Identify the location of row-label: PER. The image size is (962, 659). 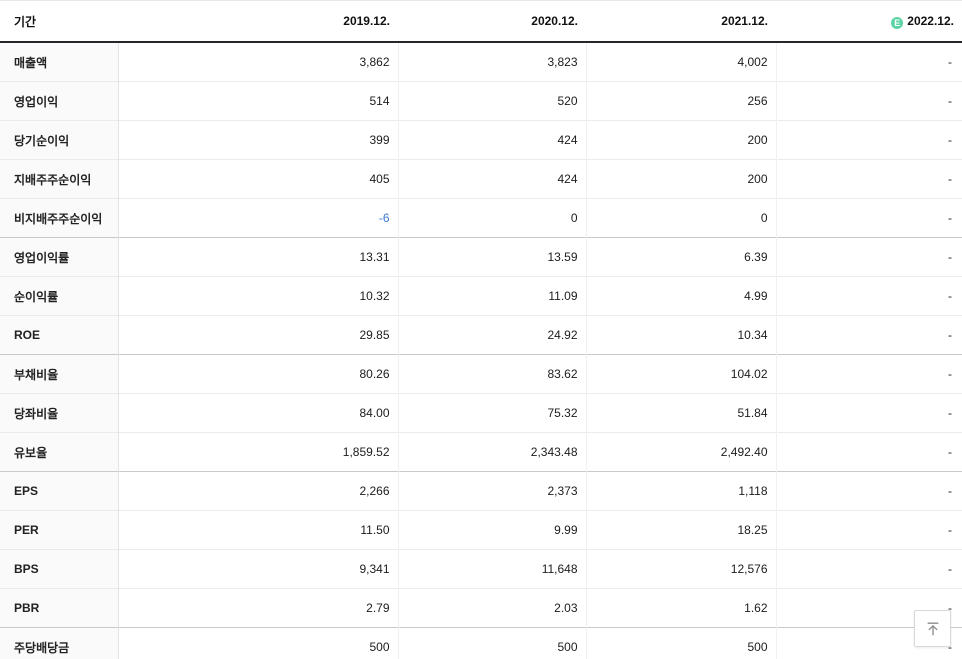
(59, 530).